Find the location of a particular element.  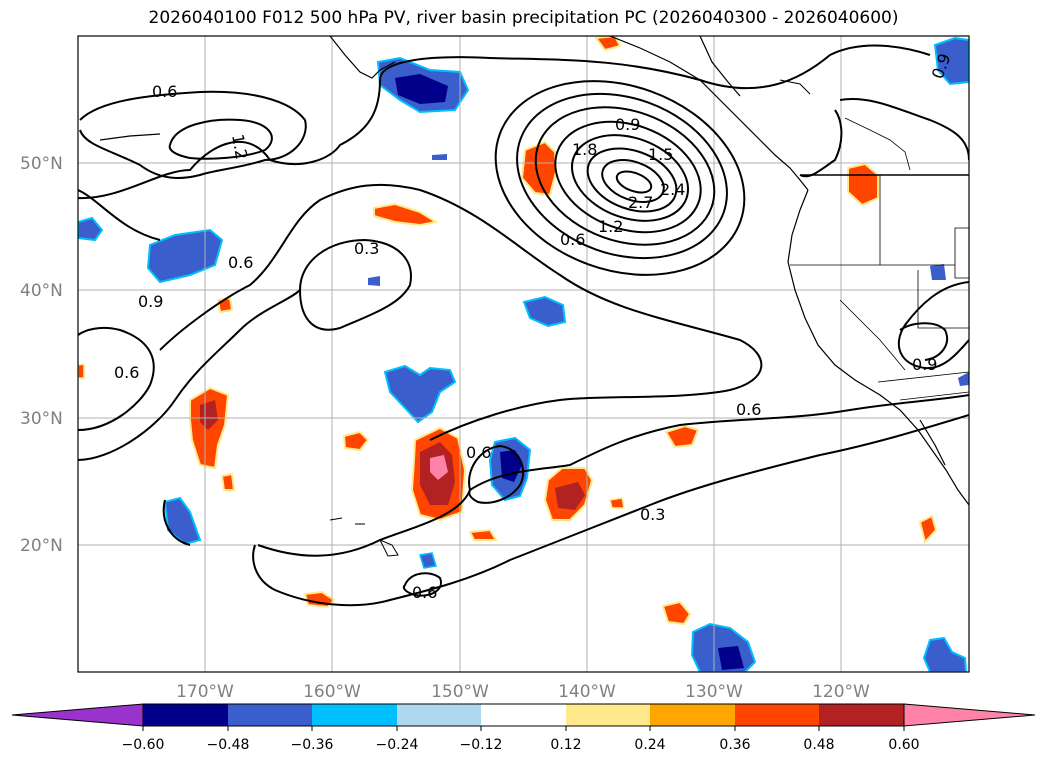

lon-label-140w: 140°W is located at coordinates (587, 692).